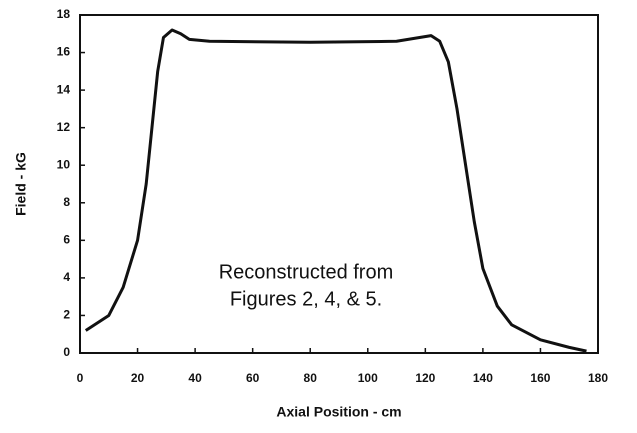 Image resolution: width=637 pixels, height=433 pixels. Describe the element at coordinates (311, 378) in the screenshot. I see `x-tick-label: 80` at that location.